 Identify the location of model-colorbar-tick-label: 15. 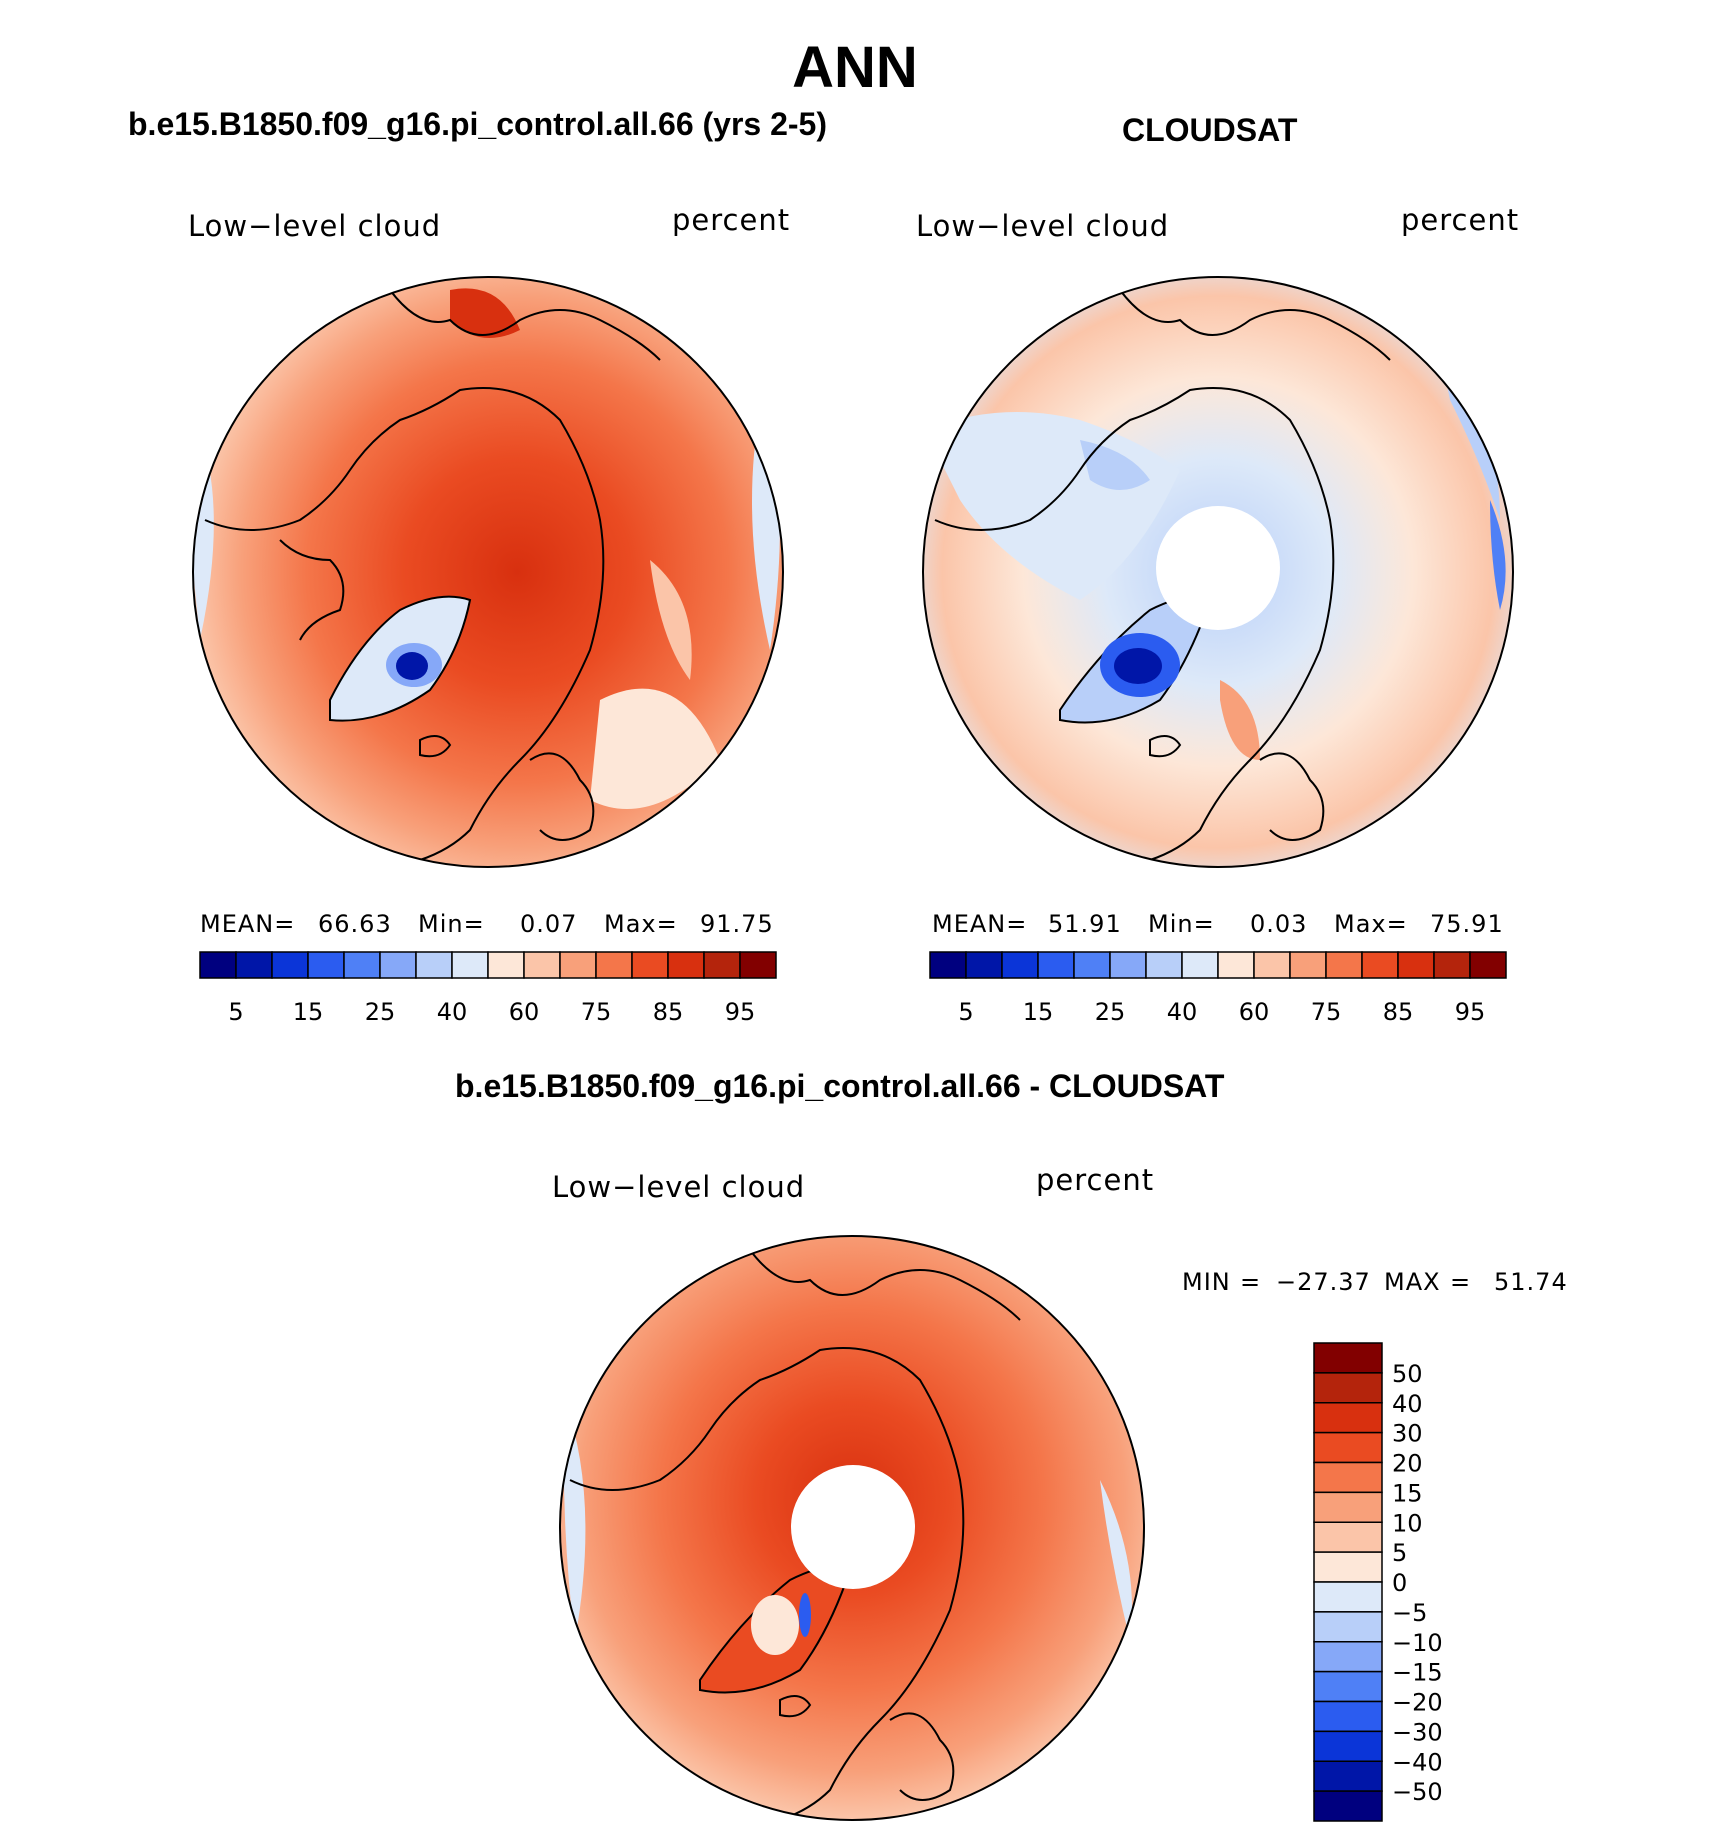
(308, 1012).